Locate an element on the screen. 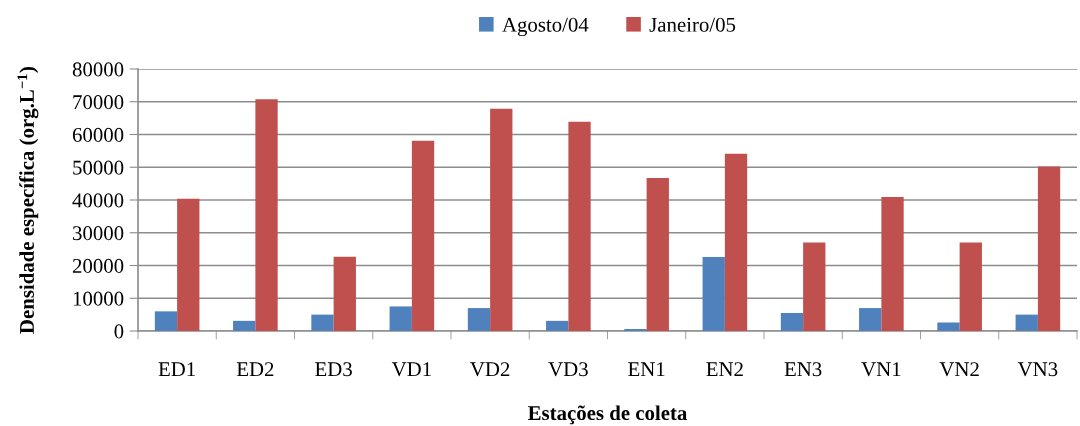 This screenshot has height=426, width=1080. x-tick-label: EN2 is located at coordinates (724, 369).